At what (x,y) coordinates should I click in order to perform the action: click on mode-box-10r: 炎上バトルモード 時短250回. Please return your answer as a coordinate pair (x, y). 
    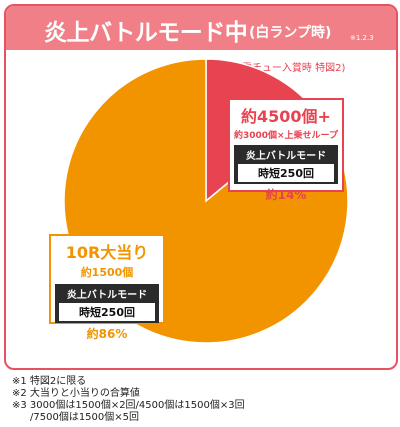
    Looking at the image, I should click on (107, 303).